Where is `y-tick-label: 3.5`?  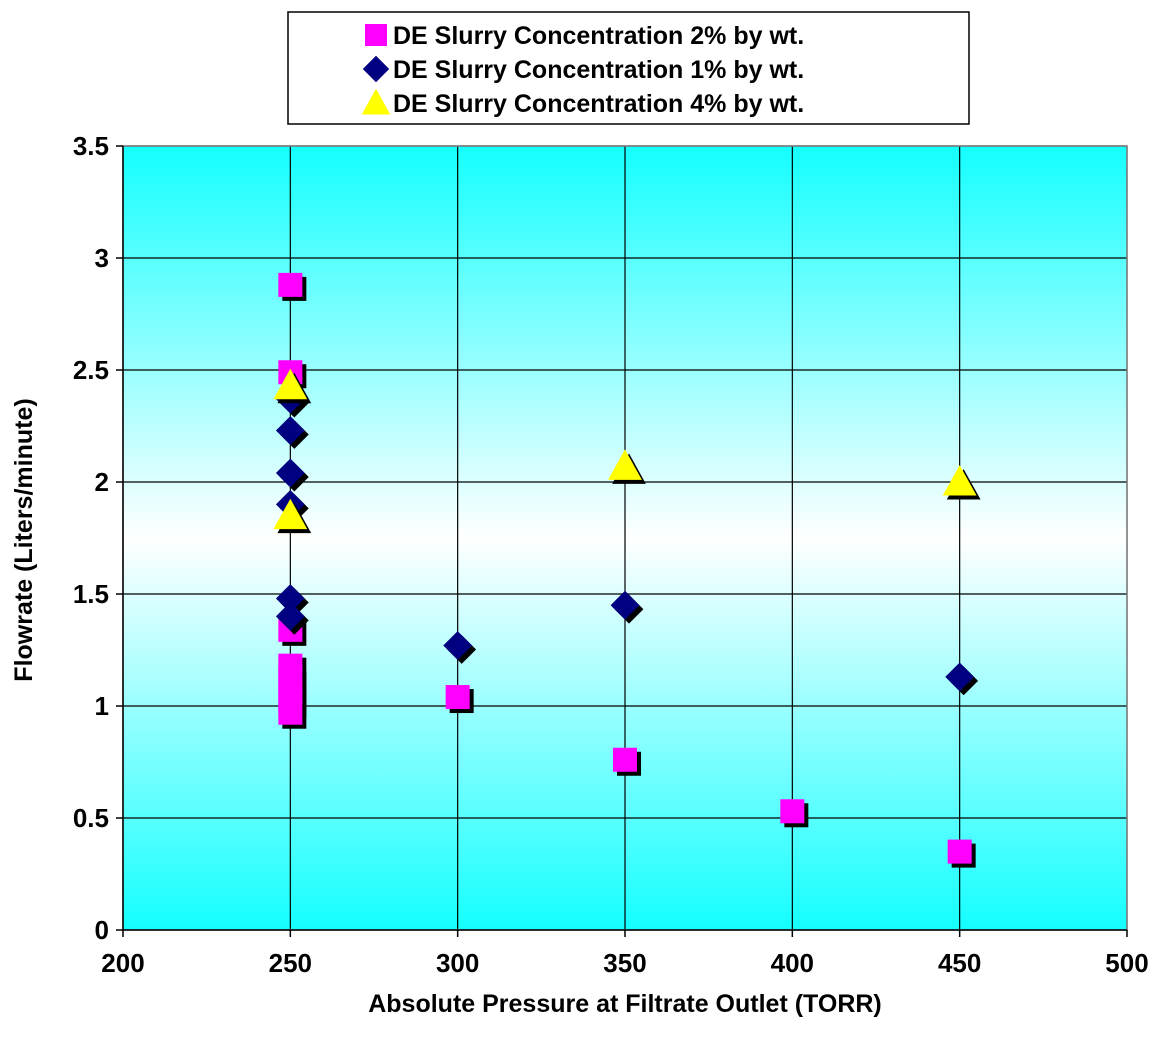 y-tick-label: 3.5 is located at coordinates (91, 146).